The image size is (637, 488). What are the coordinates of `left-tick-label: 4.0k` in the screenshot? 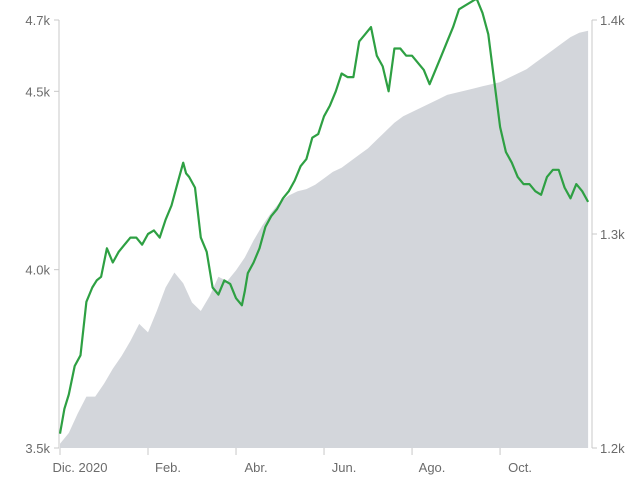 It's located at (37, 270).